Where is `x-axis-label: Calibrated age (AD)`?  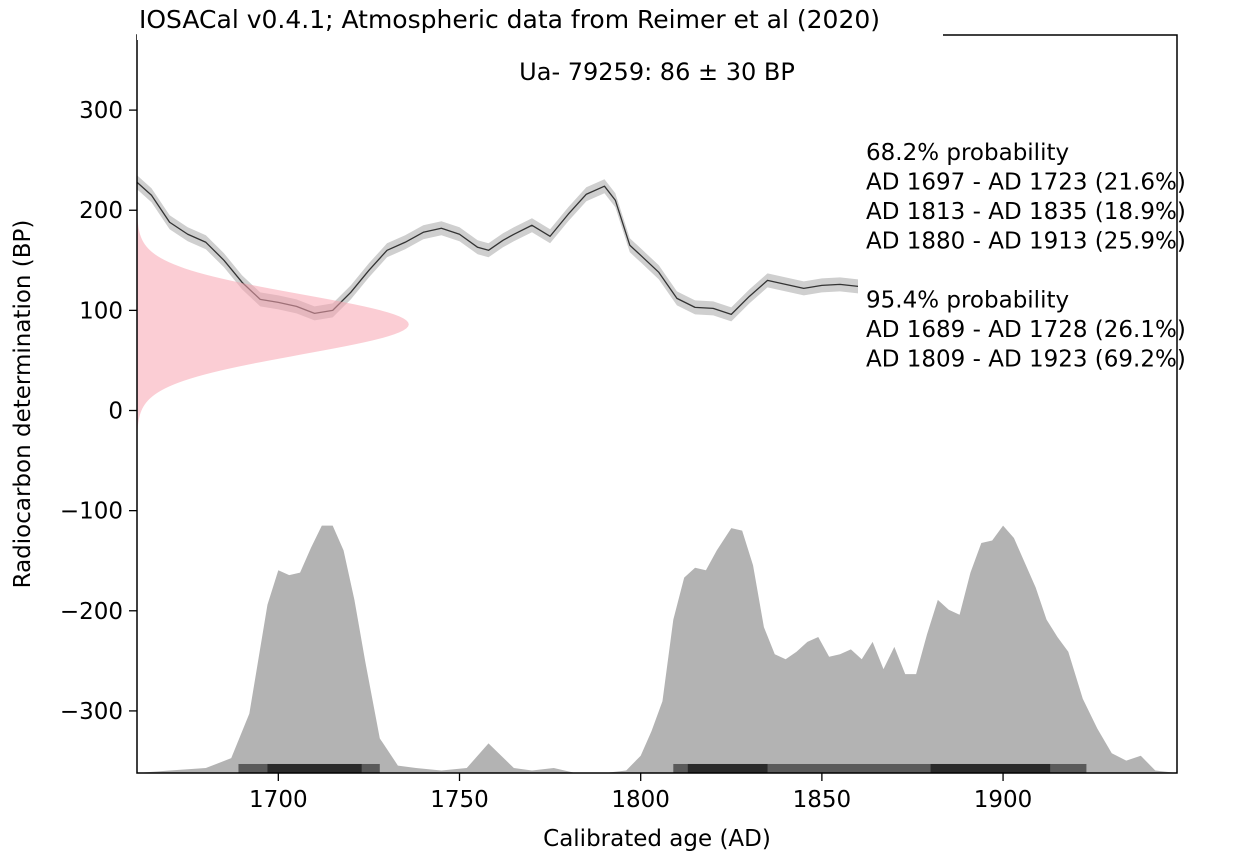 x-axis-label: Calibrated age (AD) is located at coordinates (657, 839).